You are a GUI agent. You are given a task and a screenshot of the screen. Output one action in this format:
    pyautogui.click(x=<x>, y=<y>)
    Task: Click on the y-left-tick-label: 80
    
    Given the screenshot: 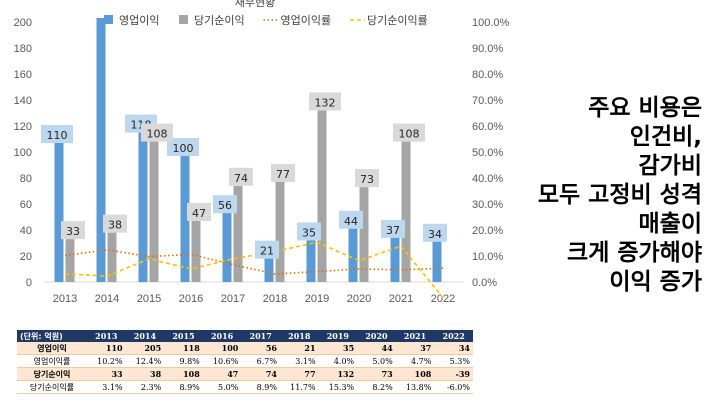 What is the action you would take?
    pyautogui.click(x=26, y=179)
    